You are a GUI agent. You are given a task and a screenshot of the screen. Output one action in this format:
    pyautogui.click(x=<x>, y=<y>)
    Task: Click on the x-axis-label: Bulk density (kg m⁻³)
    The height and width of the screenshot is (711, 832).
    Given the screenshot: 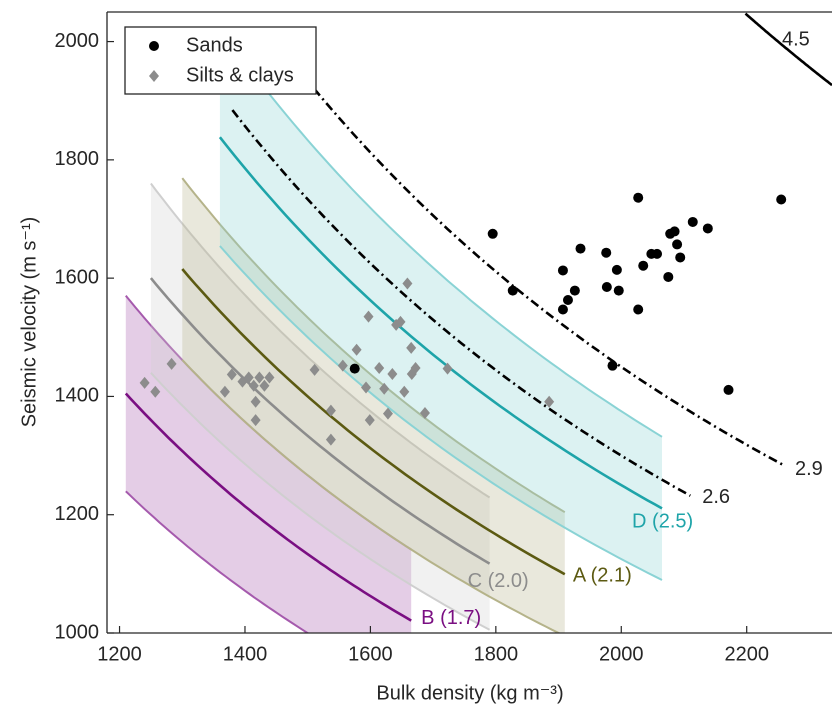 What is the action you would take?
    pyautogui.click(x=469, y=693)
    